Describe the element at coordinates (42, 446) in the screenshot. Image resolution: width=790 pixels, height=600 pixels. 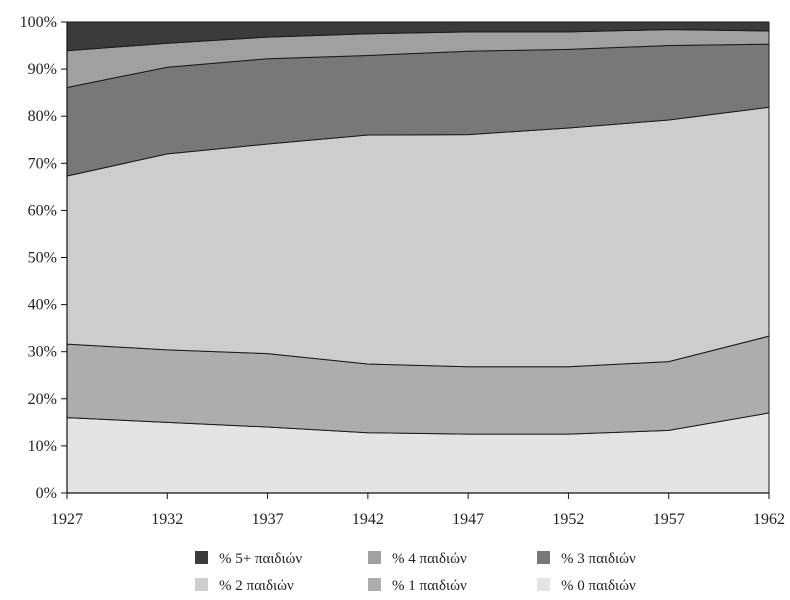
I see `y-tick-label: 10%` at that location.